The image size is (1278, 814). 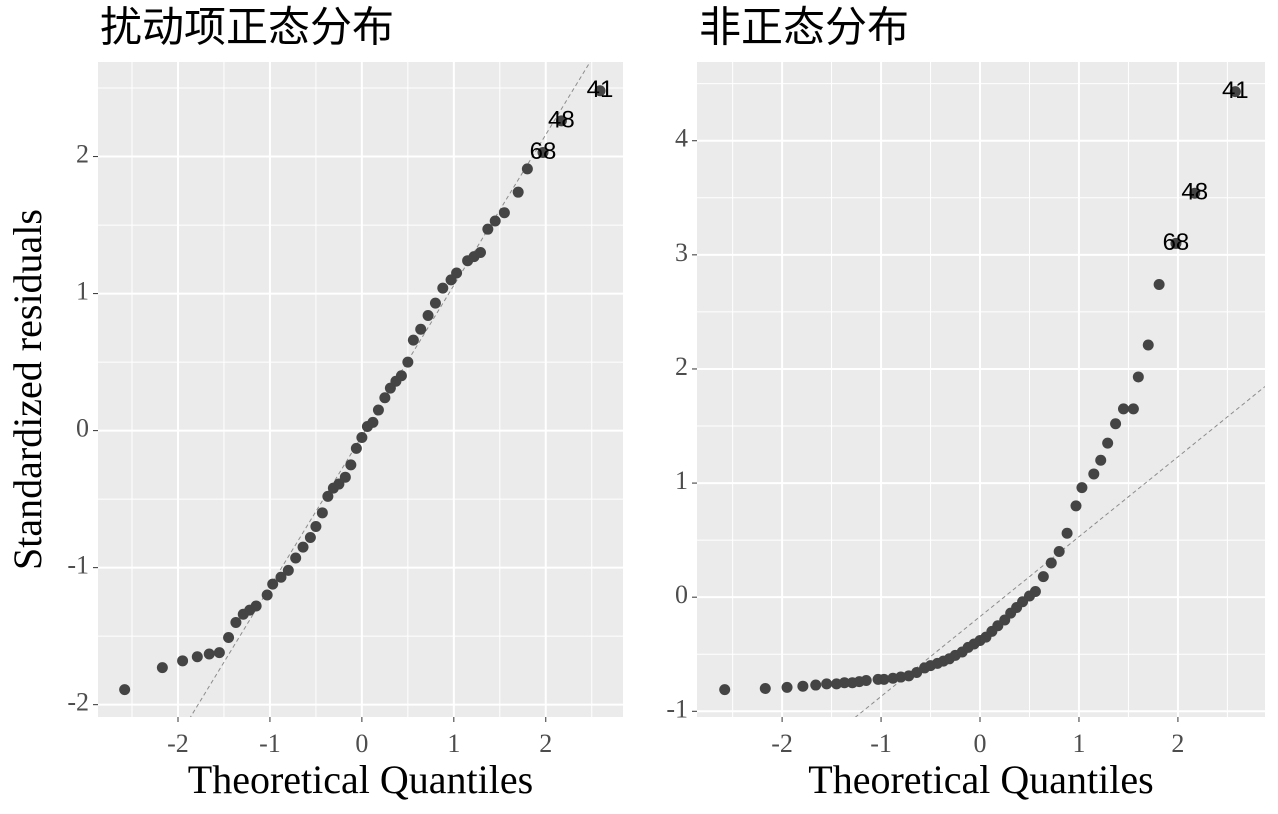 What do you see at coordinates (27, 389) in the screenshot?
I see `y-axis-title: Standardized residuals` at bounding box center [27, 389].